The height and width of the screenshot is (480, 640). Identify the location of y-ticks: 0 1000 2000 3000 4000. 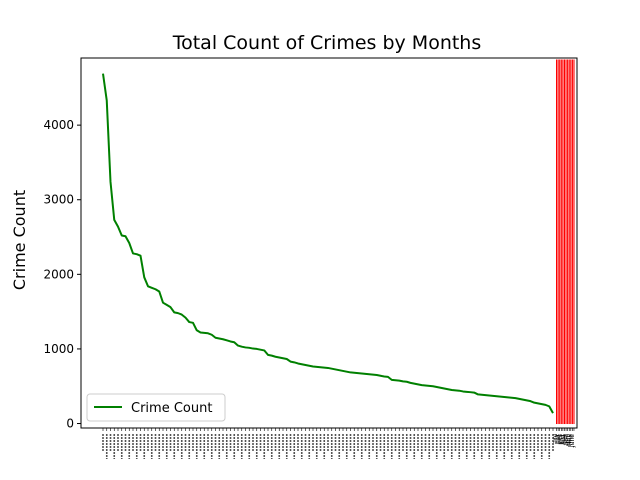
(62, 274).